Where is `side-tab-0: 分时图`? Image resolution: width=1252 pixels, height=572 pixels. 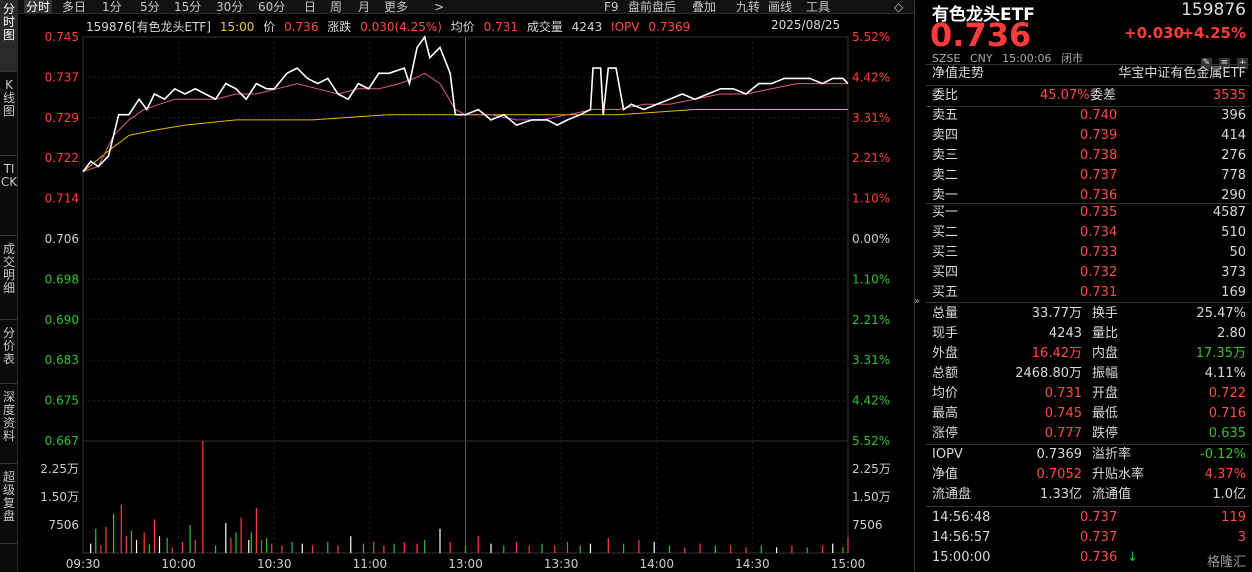 side-tab-0: 分时图 is located at coordinates (9, 36).